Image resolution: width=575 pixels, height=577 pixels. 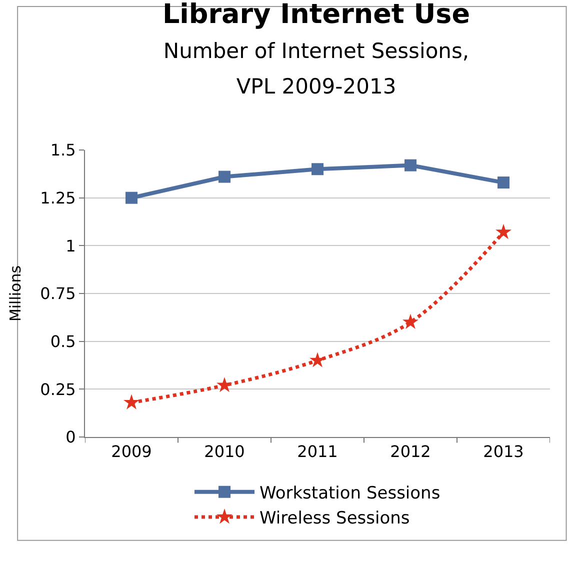 What do you see at coordinates (317, 452) in the screenshot?
I see `x-tick-label: 2011` at bounding box center [317, 452].